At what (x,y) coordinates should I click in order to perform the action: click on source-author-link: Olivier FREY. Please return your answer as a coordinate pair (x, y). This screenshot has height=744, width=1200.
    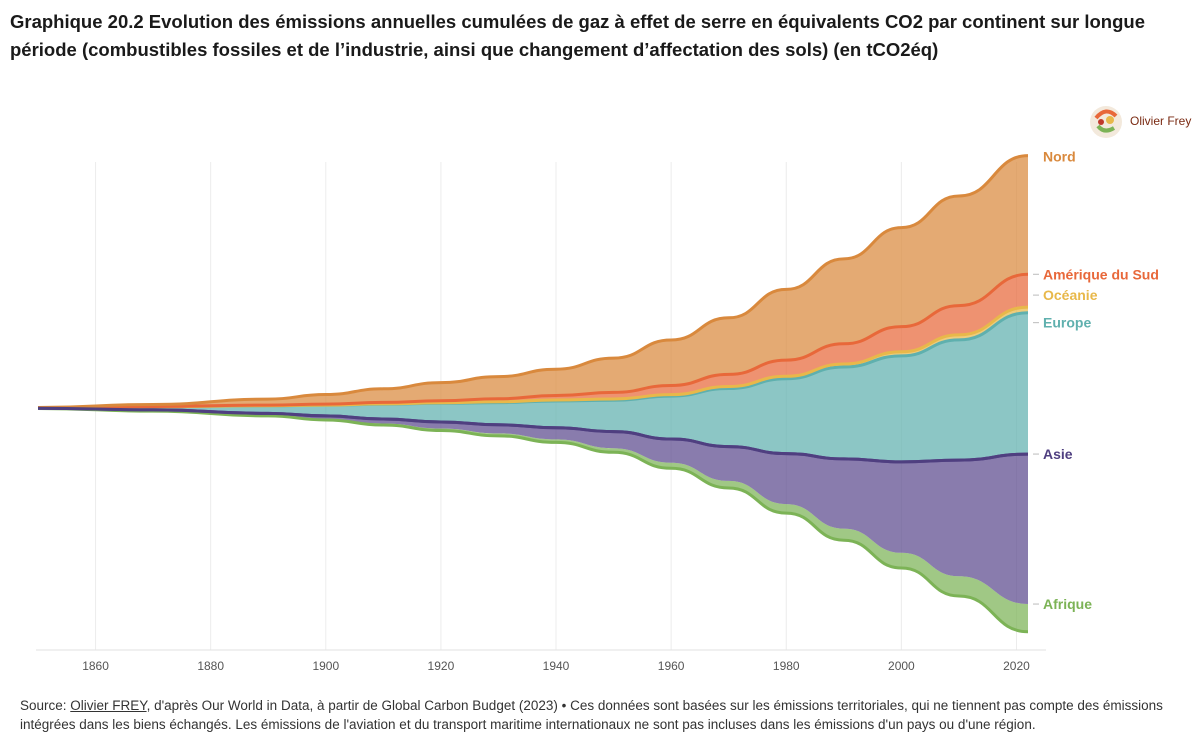
    Looking at the image, I should click on (108, 705).